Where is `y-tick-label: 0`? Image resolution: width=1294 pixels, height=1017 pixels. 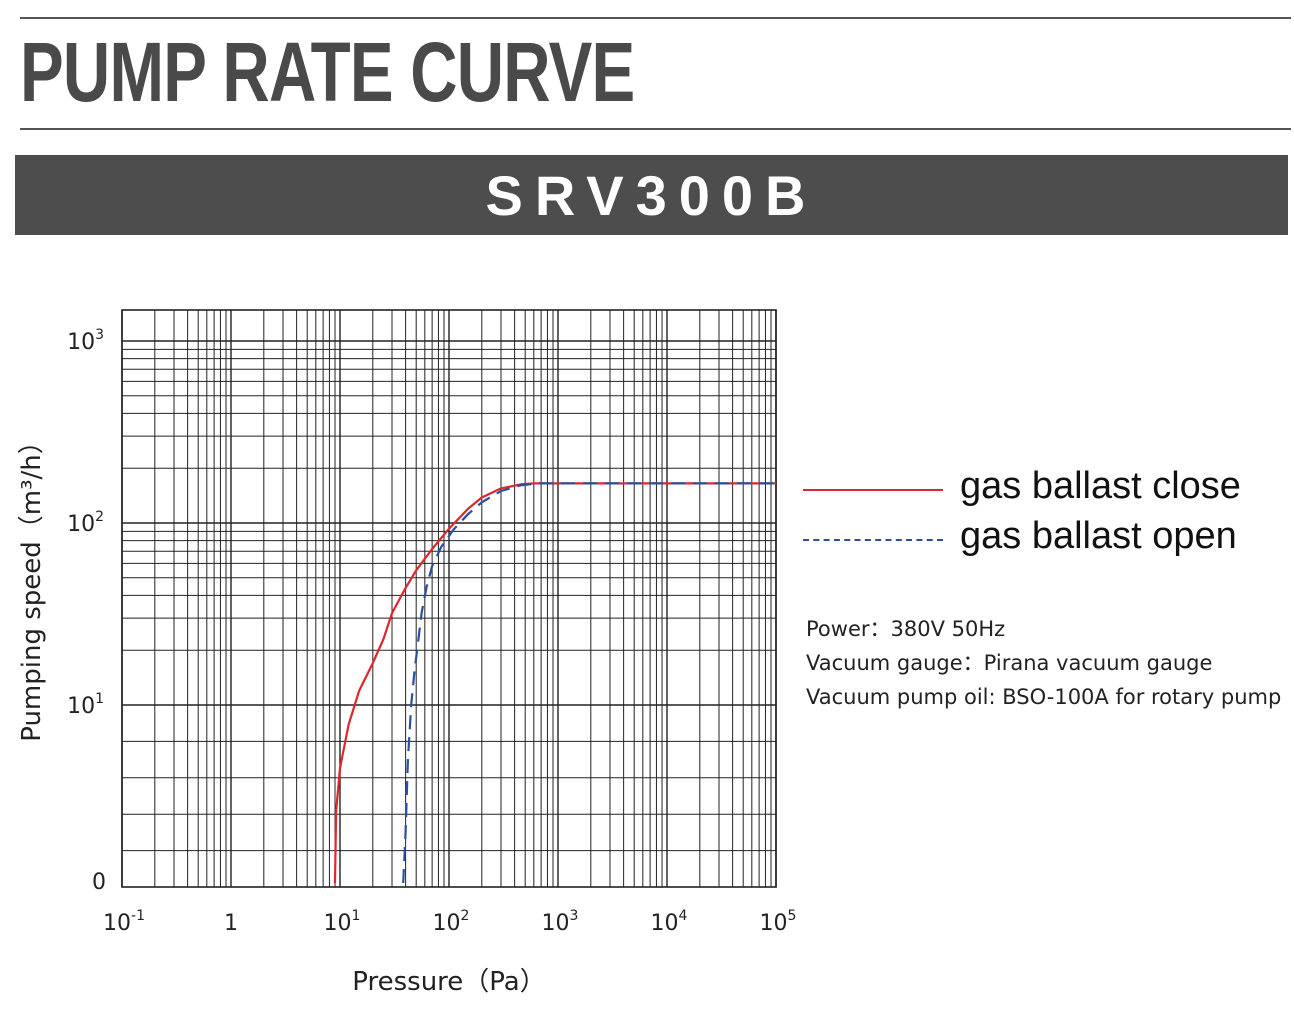 y-tick-label: 0 is located at coordinates (99, 882).